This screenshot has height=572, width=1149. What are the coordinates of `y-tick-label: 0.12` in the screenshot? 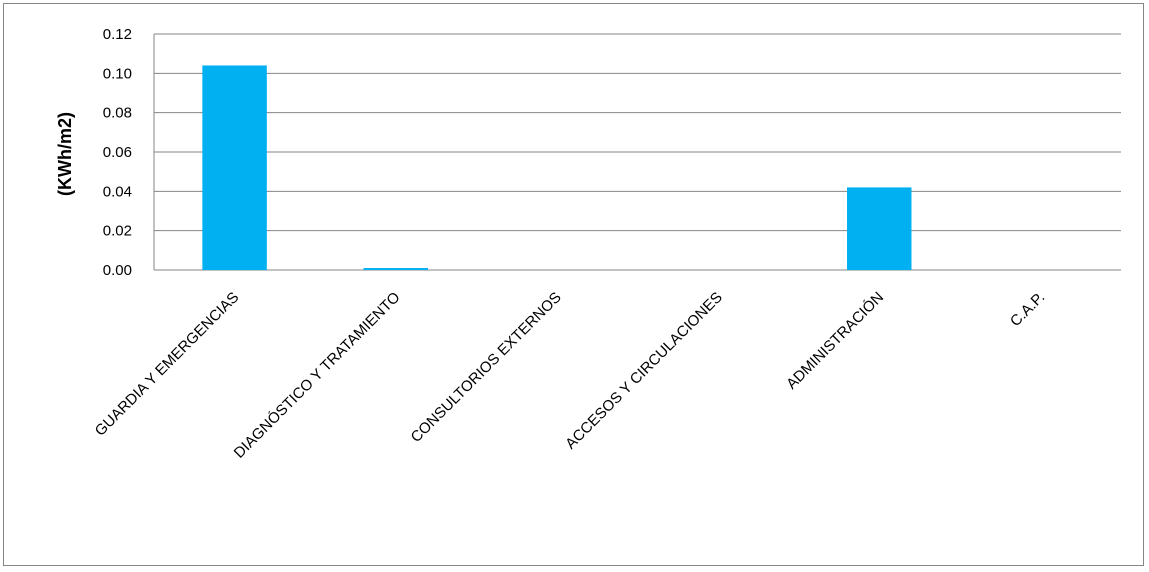 It's located at (117, 34).